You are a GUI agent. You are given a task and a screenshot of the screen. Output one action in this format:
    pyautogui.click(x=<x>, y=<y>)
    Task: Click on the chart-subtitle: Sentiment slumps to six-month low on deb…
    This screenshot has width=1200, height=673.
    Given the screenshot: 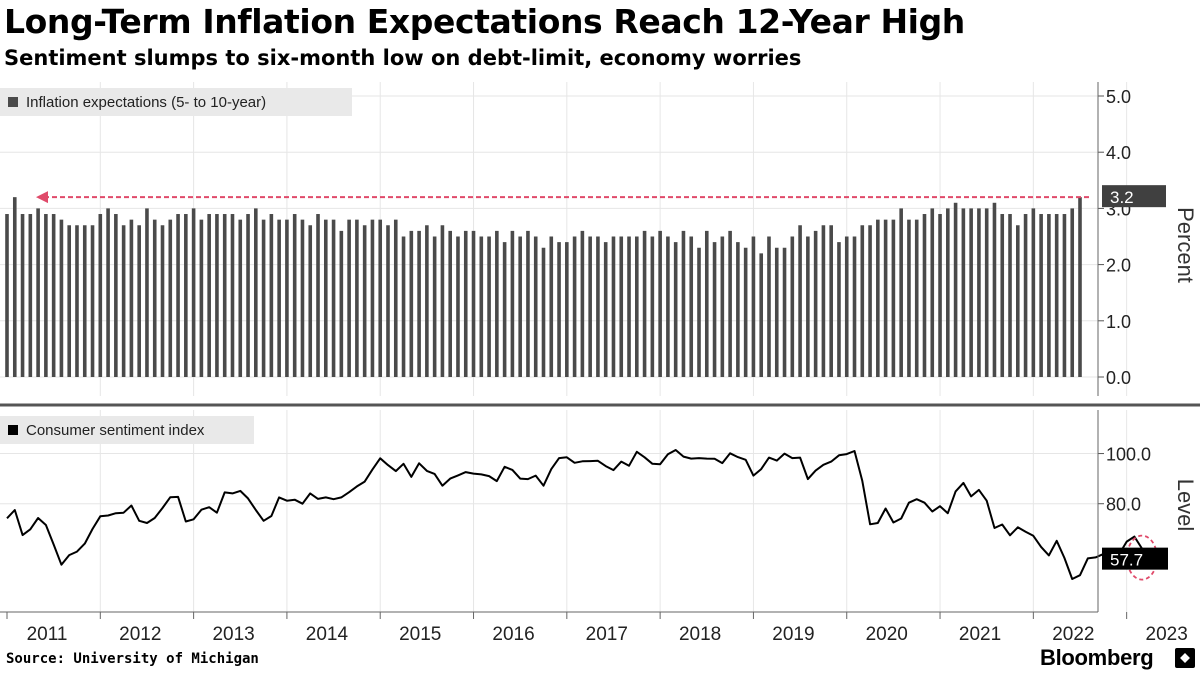 What is the action you would take?
    pyautogui.click(x=403, y=58)
    